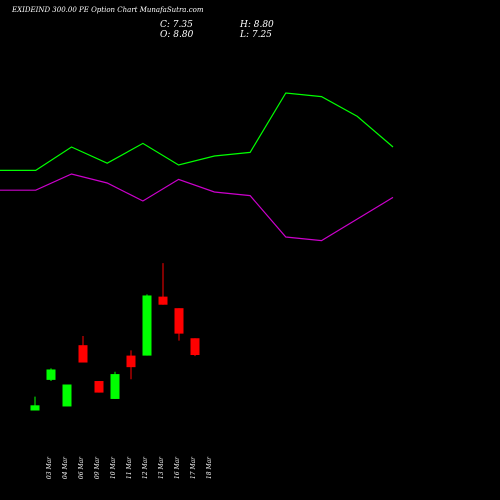 The image size is (500, 500). I want to click on x-tick-label: 03 Mar, so click(49, 467).